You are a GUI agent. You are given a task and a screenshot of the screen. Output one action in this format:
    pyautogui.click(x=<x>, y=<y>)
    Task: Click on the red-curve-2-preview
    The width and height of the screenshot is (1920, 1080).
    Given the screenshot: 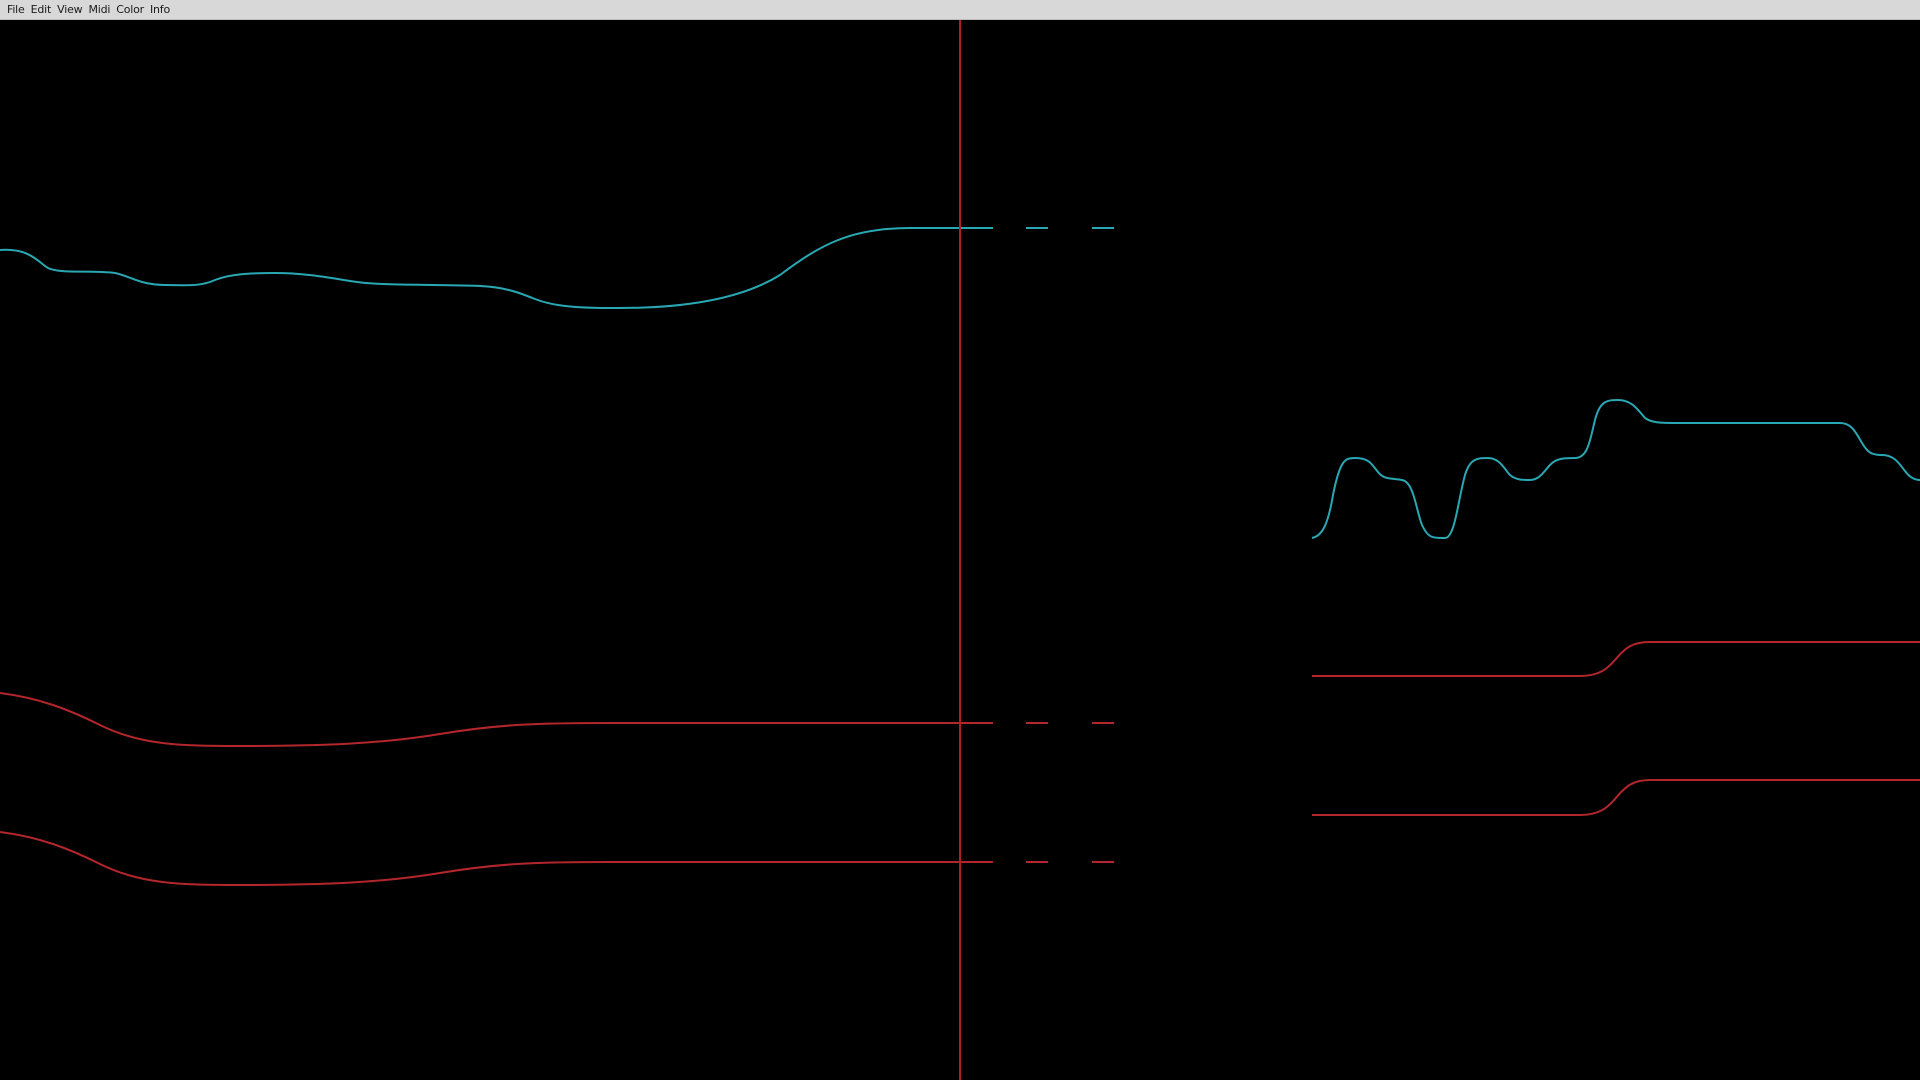 What is the action you would take?
    pyautogui.click(x=1616, y=797)
    